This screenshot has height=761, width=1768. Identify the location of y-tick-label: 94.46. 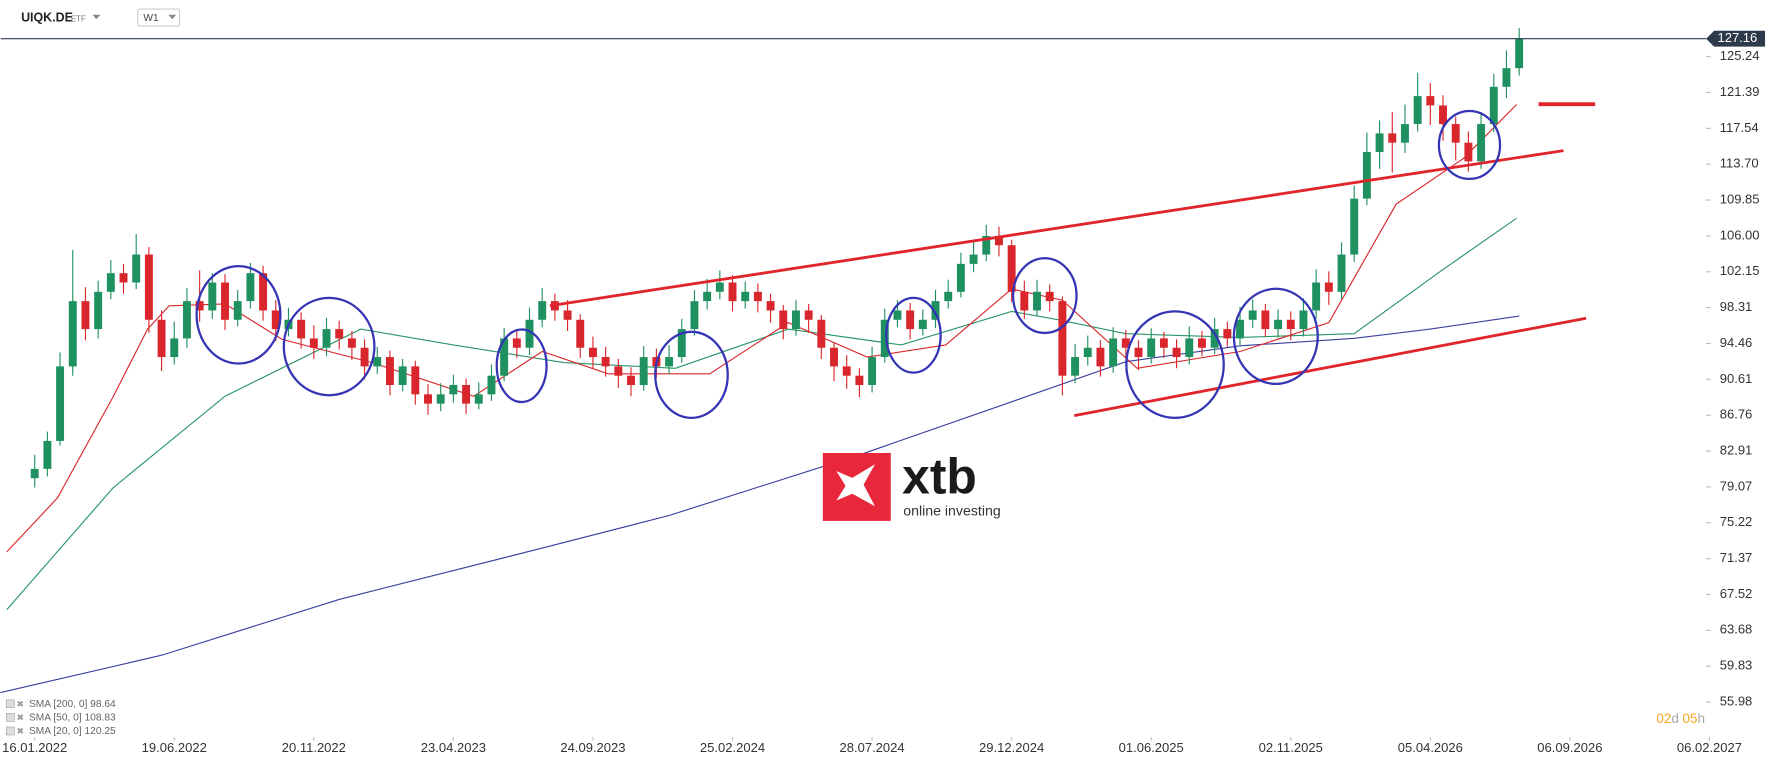
(1736, 342).